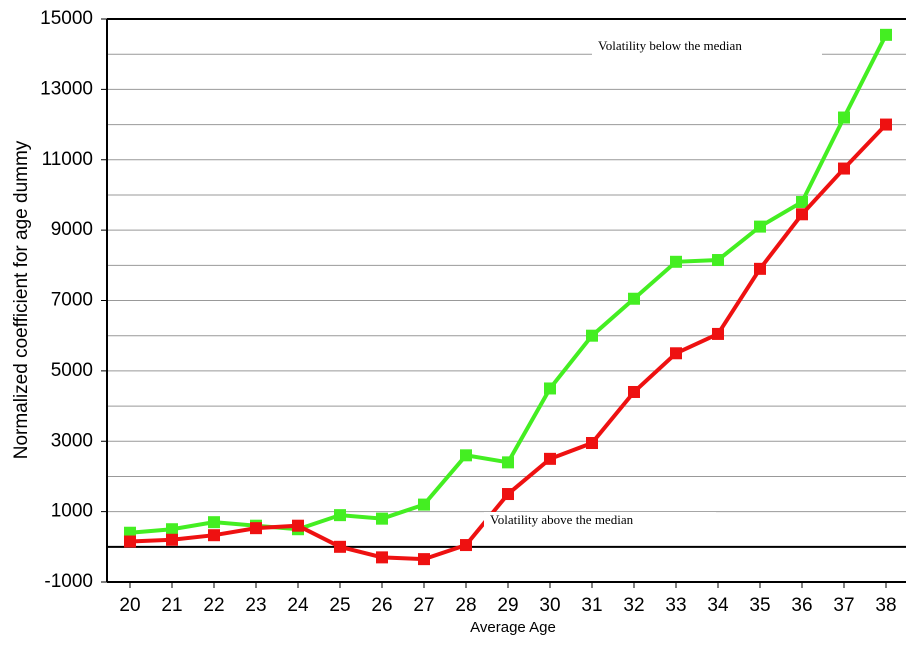  Describe the element at coordinates (549, 605) in the screenshot. I see `x-tick-label: 30` at that location.